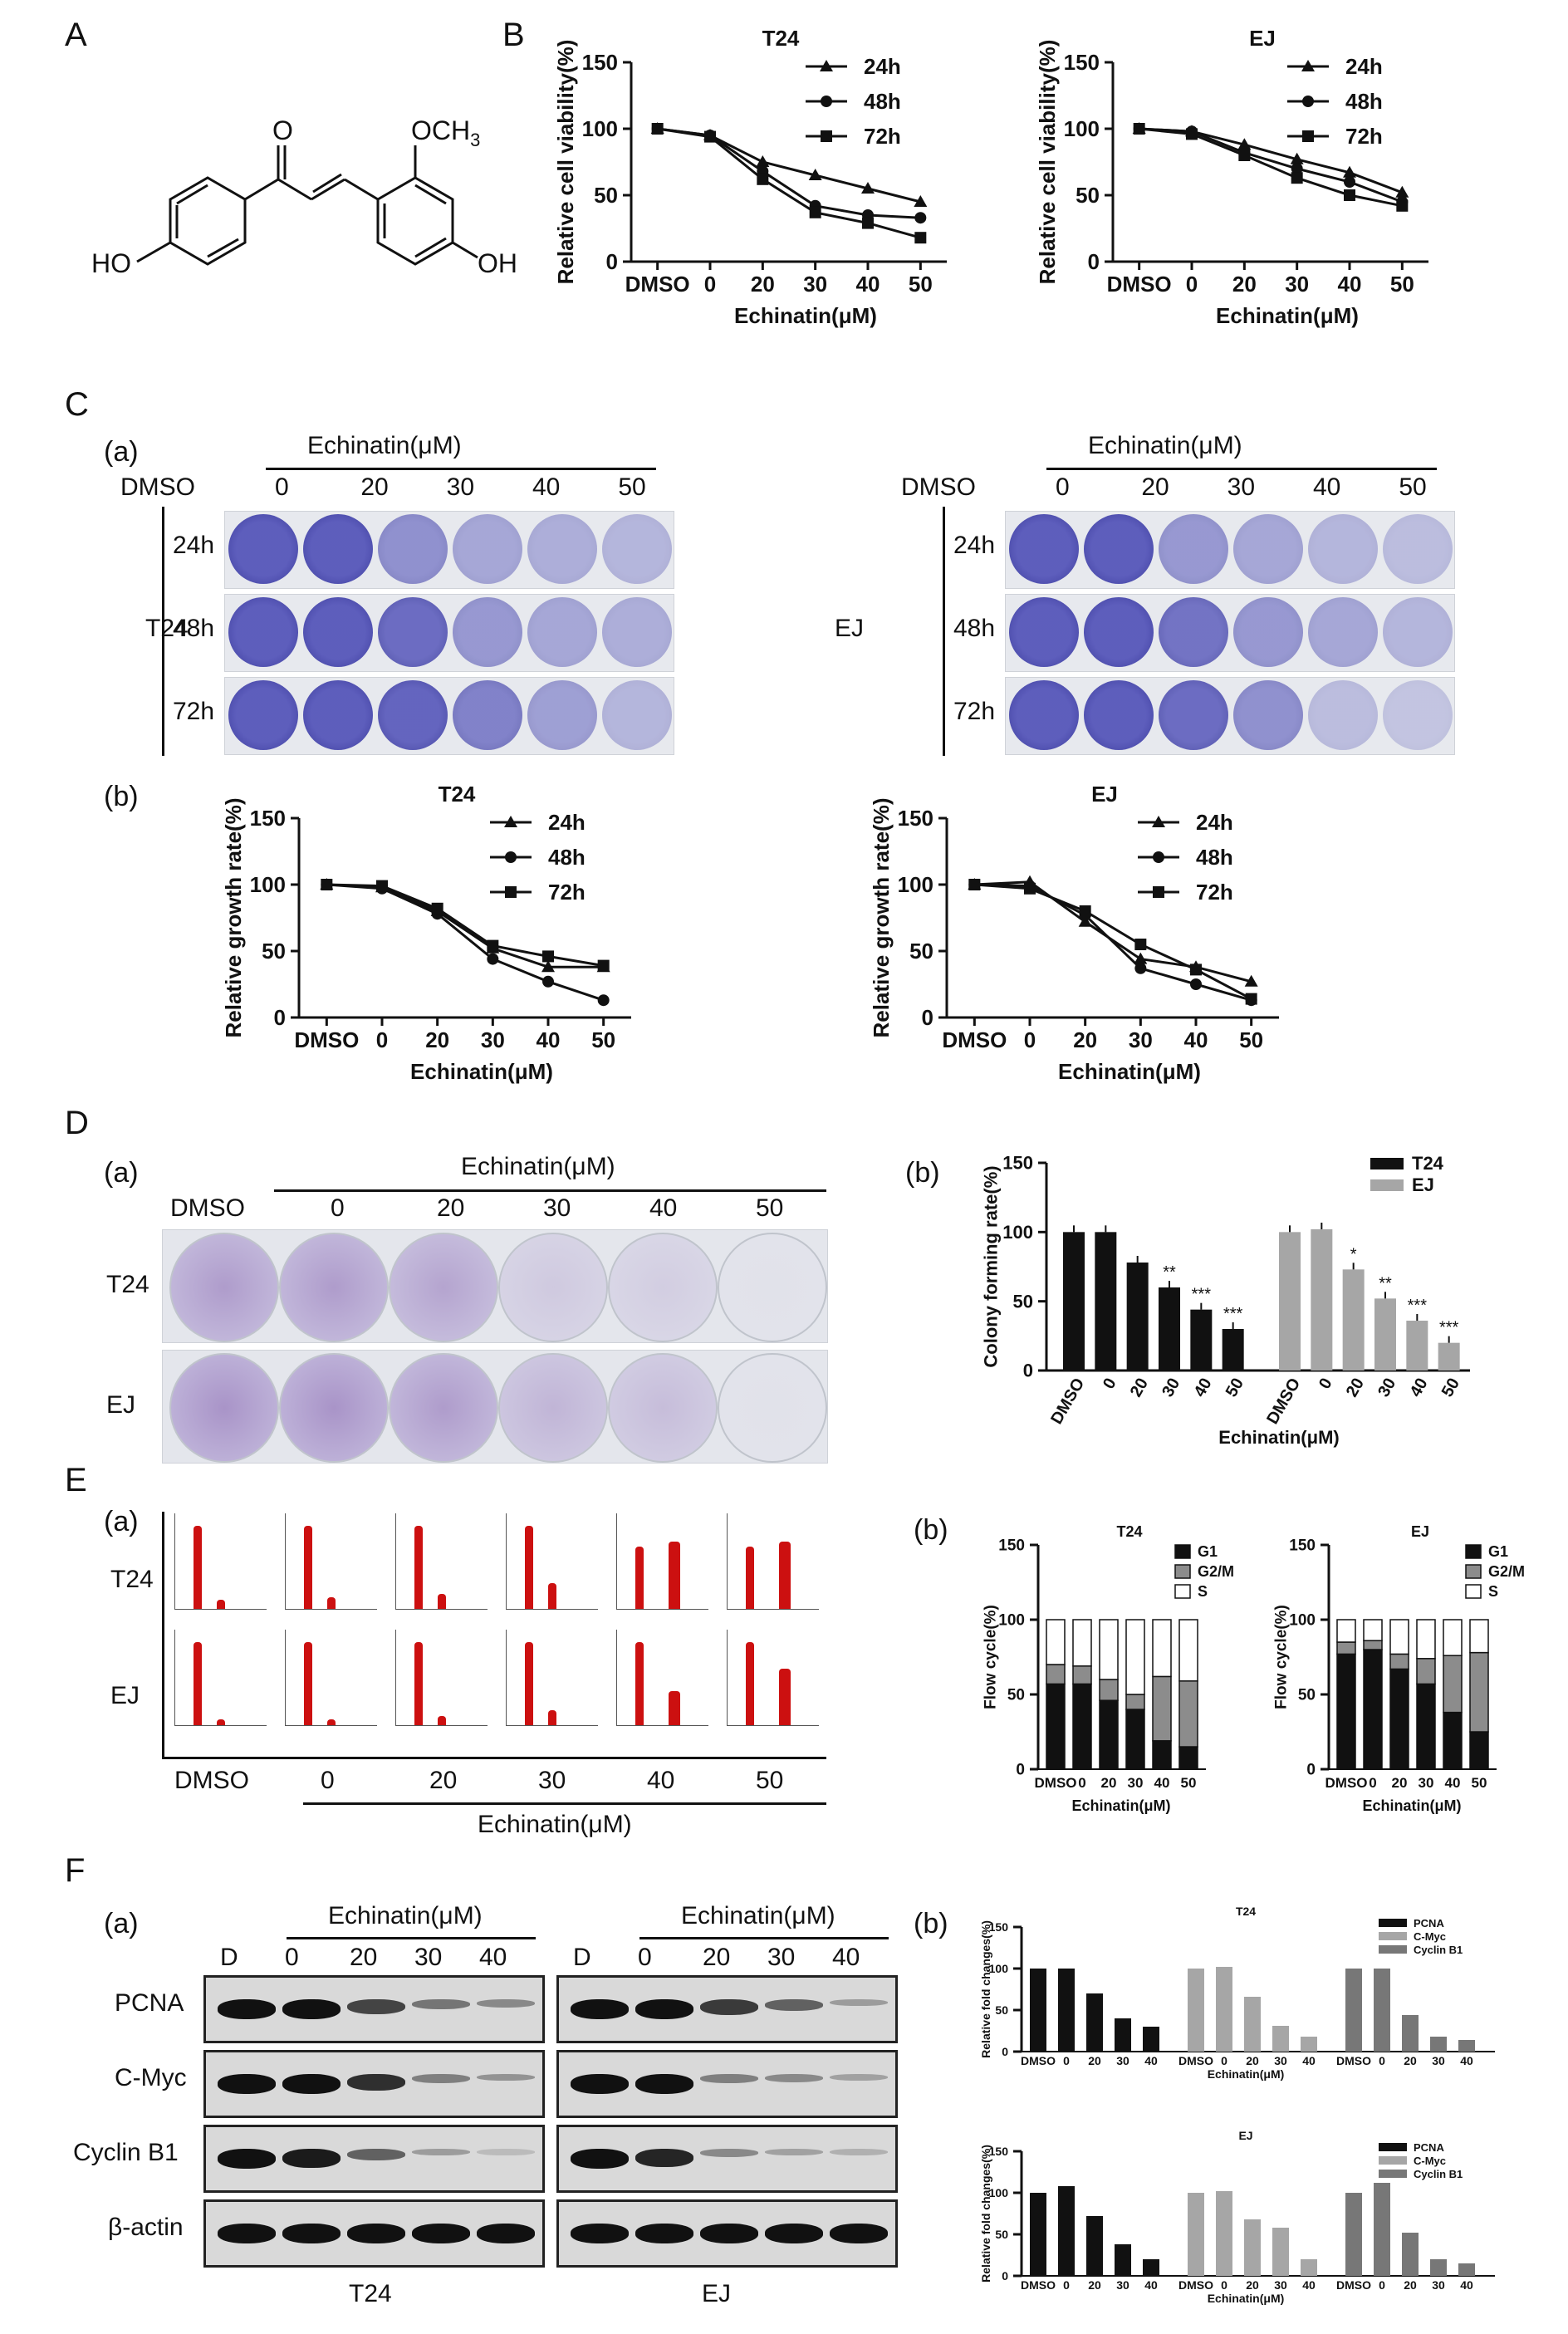 The height and width of the screenshot is (2334, 1568). Describe the element at coordinates (127, 1284) in the screenshot. I see `cell-line-label: T24` at that location.